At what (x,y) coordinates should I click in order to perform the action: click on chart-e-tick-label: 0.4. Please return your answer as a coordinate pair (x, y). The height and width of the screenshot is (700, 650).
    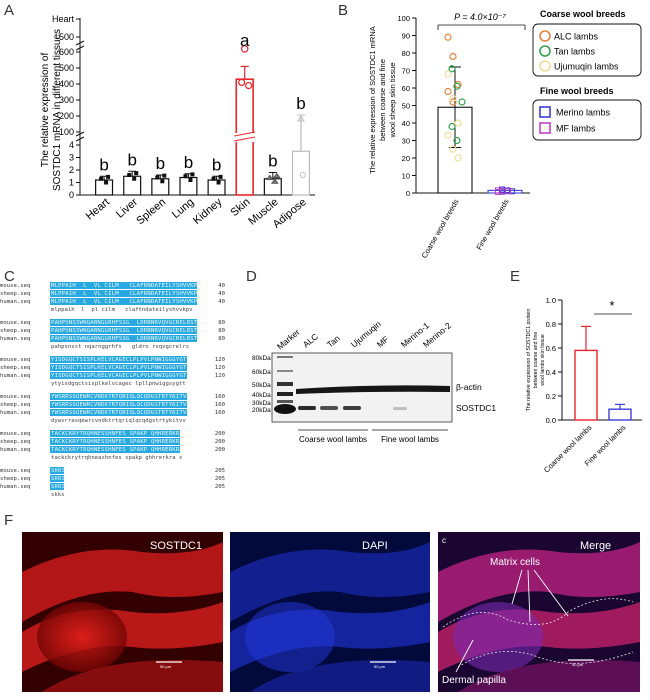
    Looking at the image, I should click on (551, 372).